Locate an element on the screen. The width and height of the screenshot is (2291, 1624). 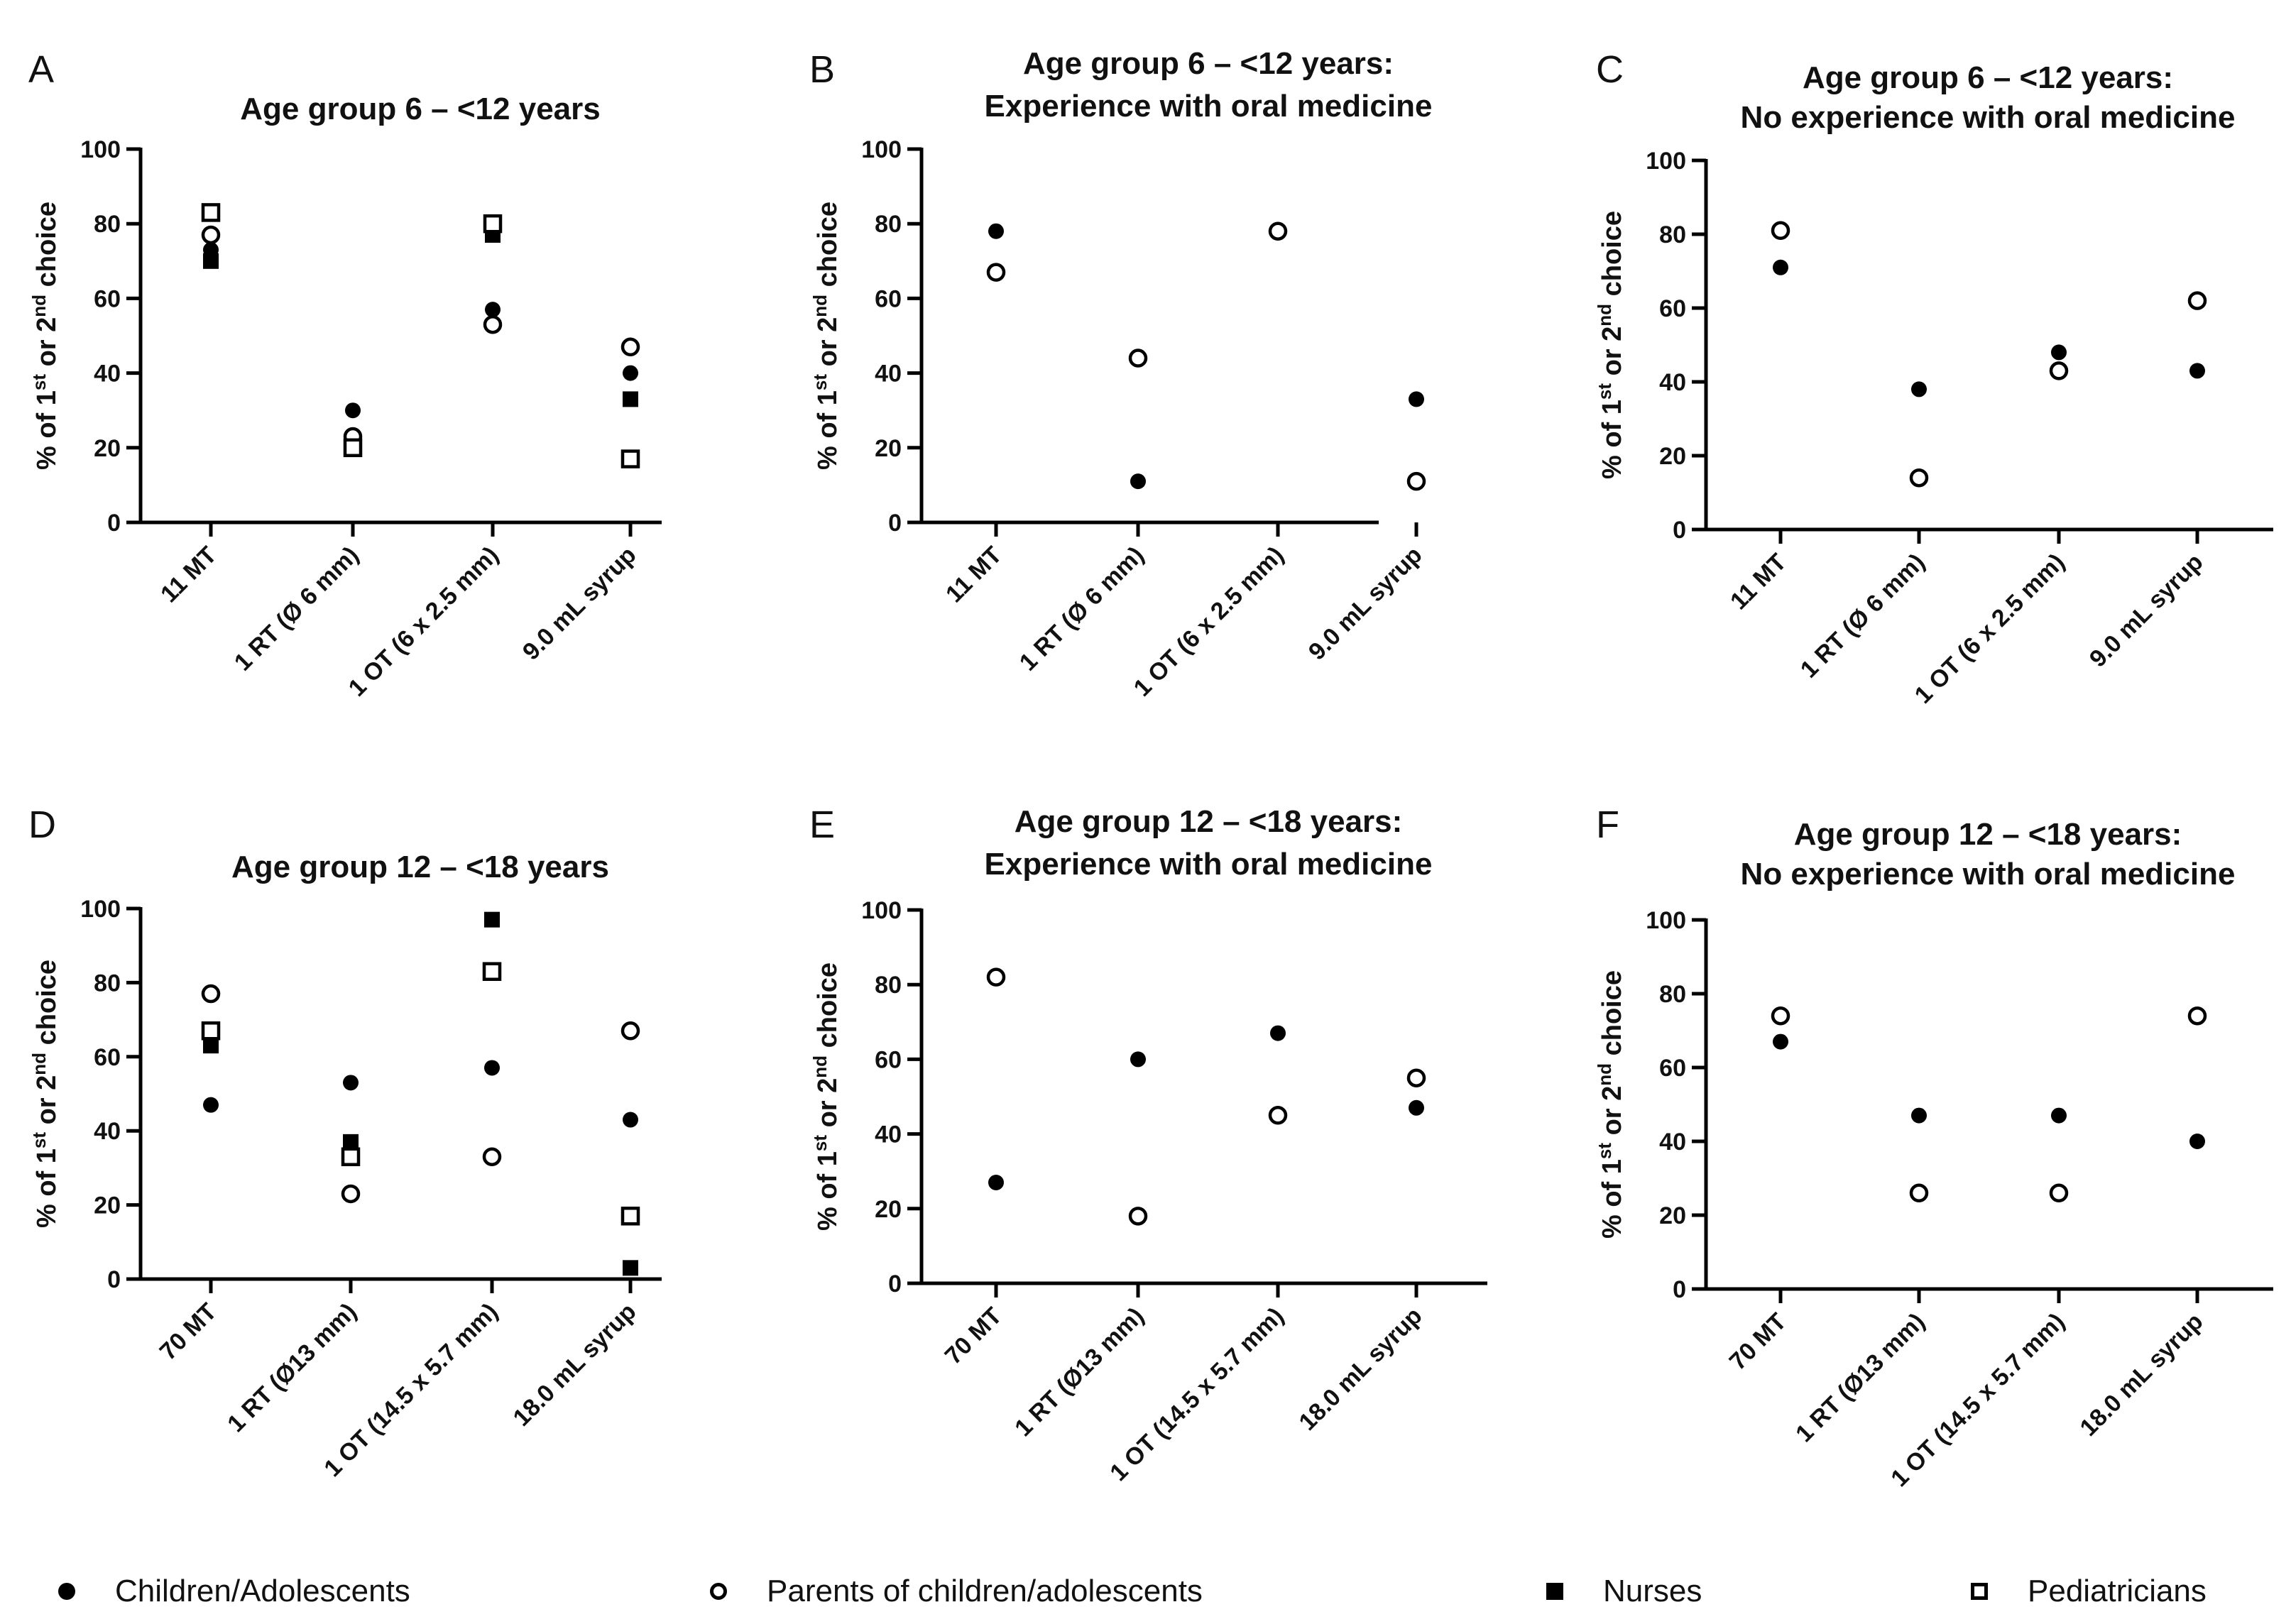
chart-title-line: Experience with oral medicine is located at coordinates (1209, 864).